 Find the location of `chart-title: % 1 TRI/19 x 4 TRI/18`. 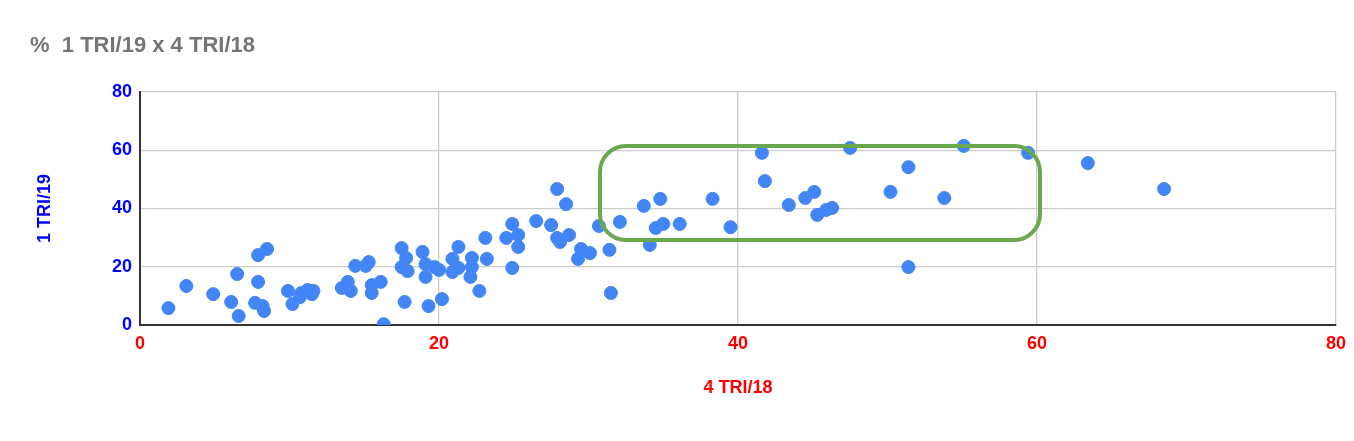

chart-title: % 1 TRI/19 x 4 TRI/18 is located at coordinates (142, 45).